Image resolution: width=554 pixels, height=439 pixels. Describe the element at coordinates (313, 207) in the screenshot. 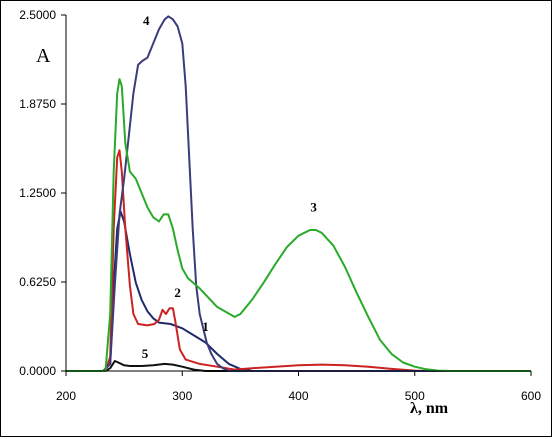

I see `series-label-3: 3` at that location.